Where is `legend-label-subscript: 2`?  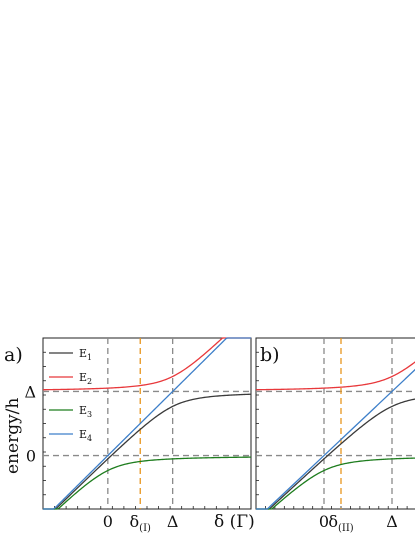
legend-label-subscript: 2 is located at coordinates (89, 381).